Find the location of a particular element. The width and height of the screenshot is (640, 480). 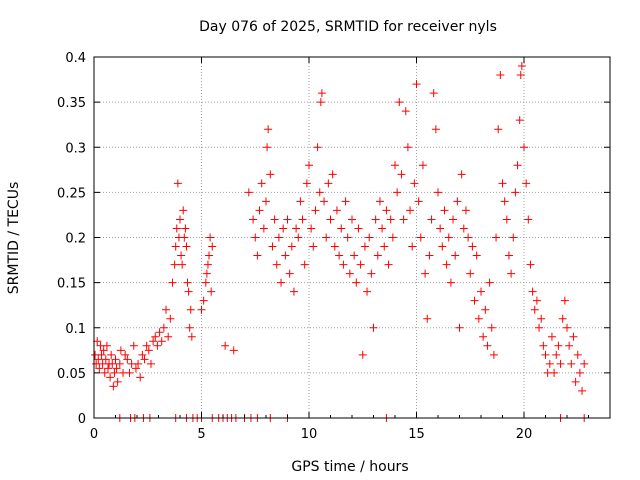

y-tick-label: 0.05 is located at coordinates (71, 374).